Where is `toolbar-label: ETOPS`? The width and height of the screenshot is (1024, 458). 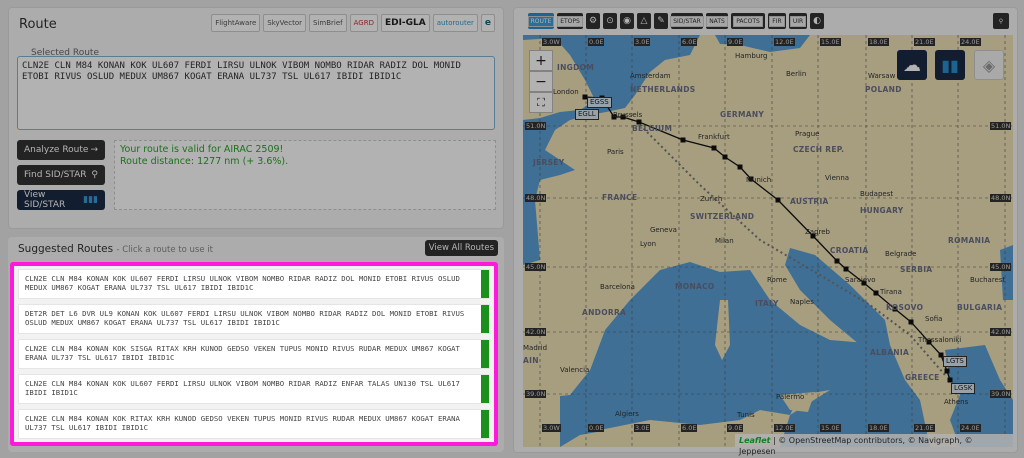
toolbar-label: ETOPS is located at coordinates (570, 21).